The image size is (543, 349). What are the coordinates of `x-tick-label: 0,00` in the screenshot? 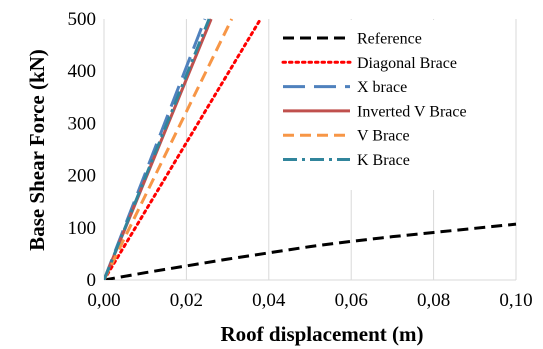 It's located at (103, 300).